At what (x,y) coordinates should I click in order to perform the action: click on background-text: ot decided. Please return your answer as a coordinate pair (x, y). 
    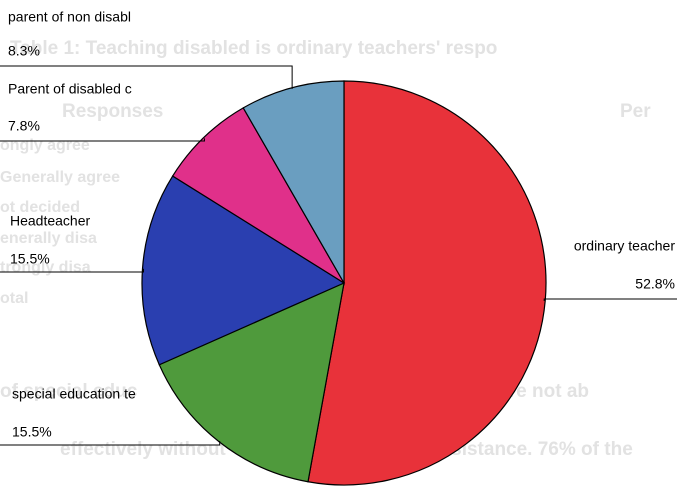
    Looking at the image, I should click on (40, 207).